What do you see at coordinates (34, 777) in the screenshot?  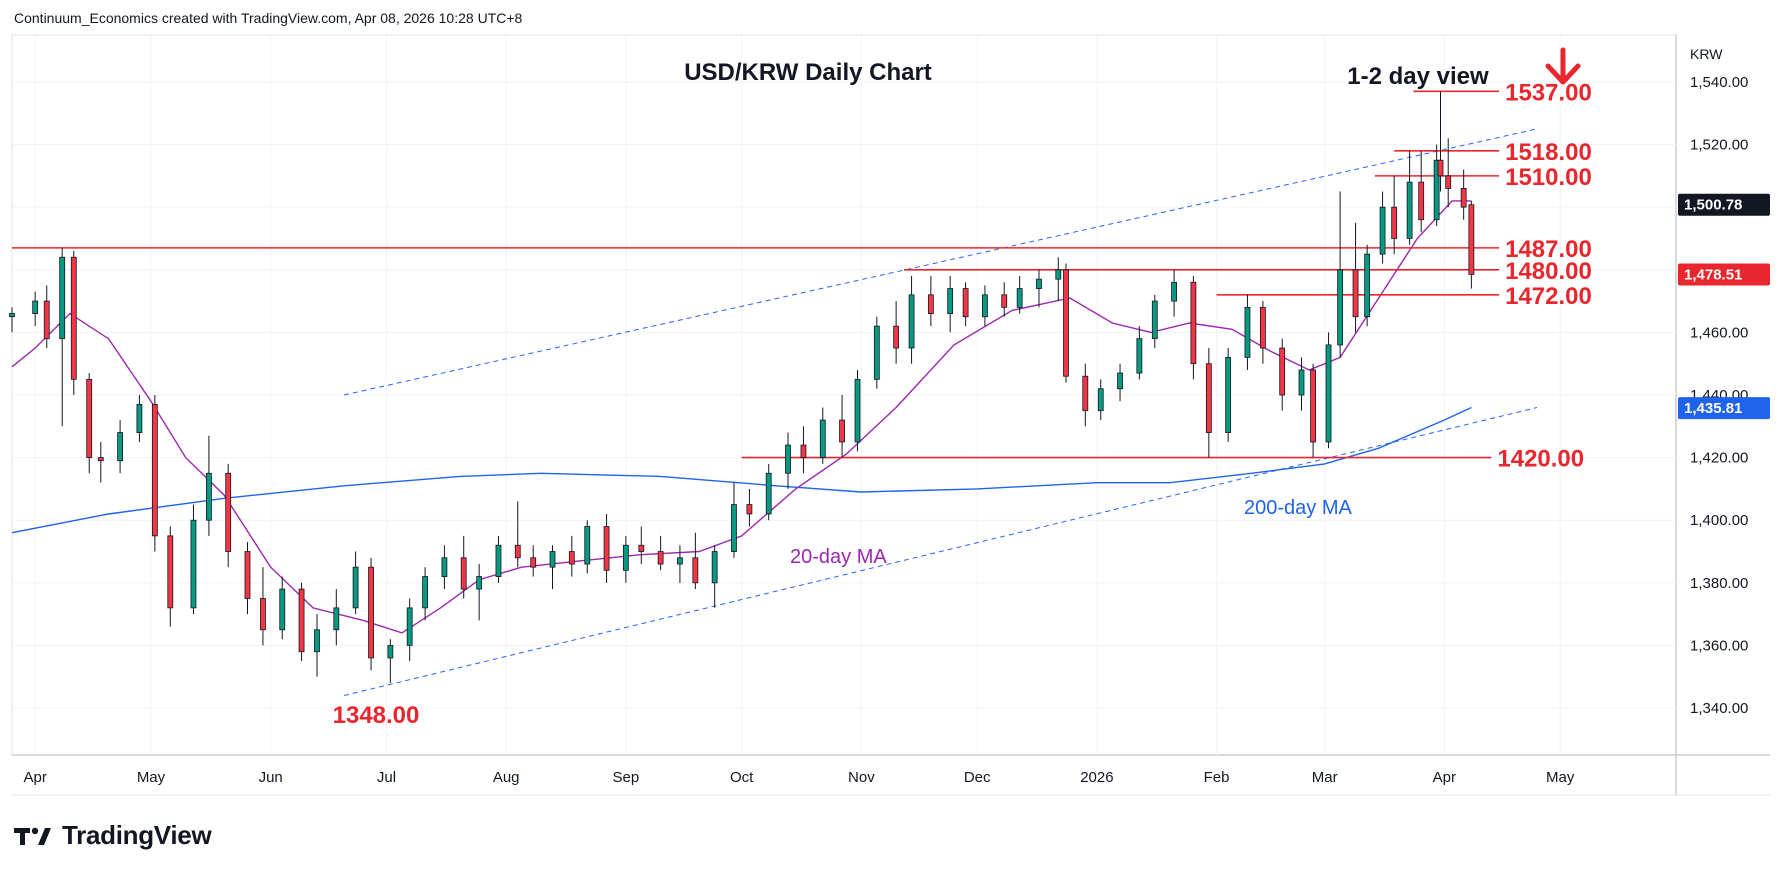 I see `x-tick-label: Apr` at bounding box center [34, 777].